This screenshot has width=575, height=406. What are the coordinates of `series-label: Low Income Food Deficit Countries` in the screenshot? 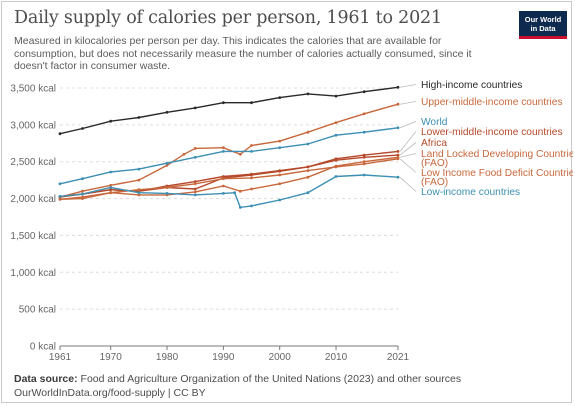 It's located at (497, 173).